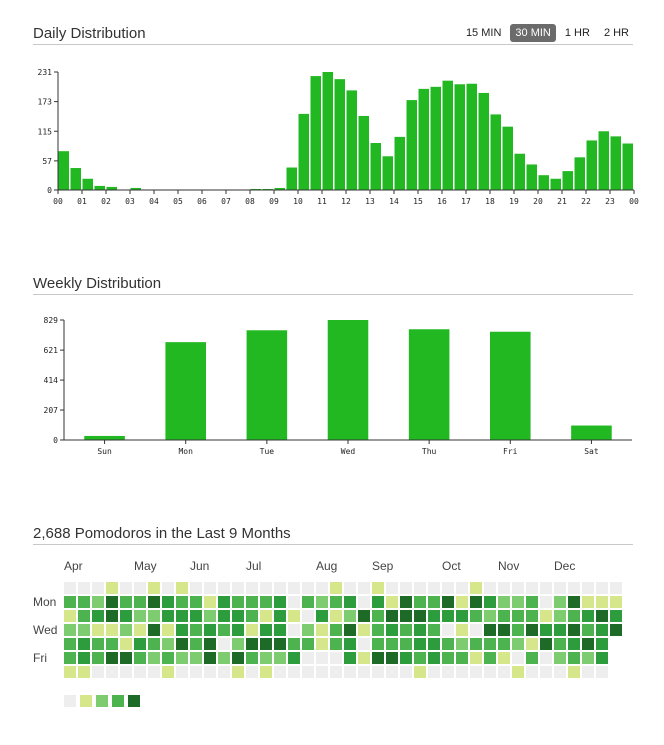 The width and height of the screenshot is (664, 745). I want to click on daily-x-tick-label: 14, so click(394, 201).